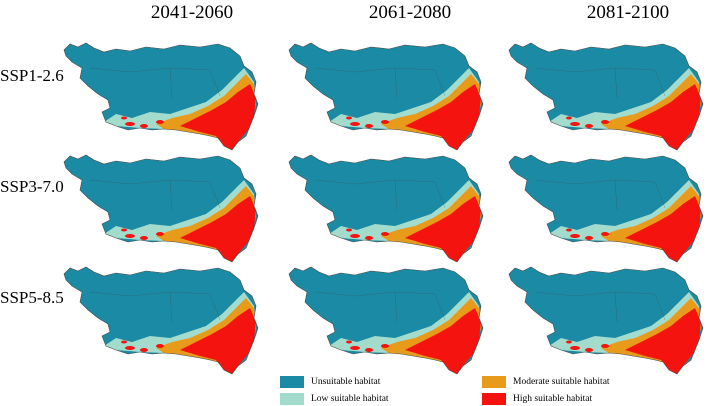 This screenshot has width=719, height=406. I want to click on map-ssp126-2041-2060, so click(160, 96).